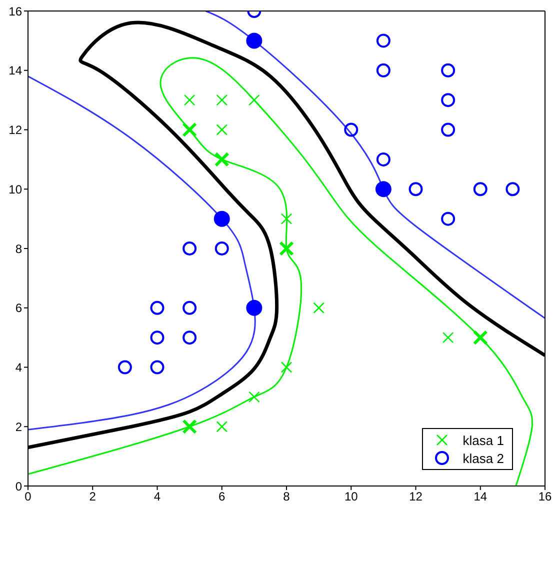 This screenshot has height=562, width=558. I want to click on x-tick-label: 12, so click(416, 497).